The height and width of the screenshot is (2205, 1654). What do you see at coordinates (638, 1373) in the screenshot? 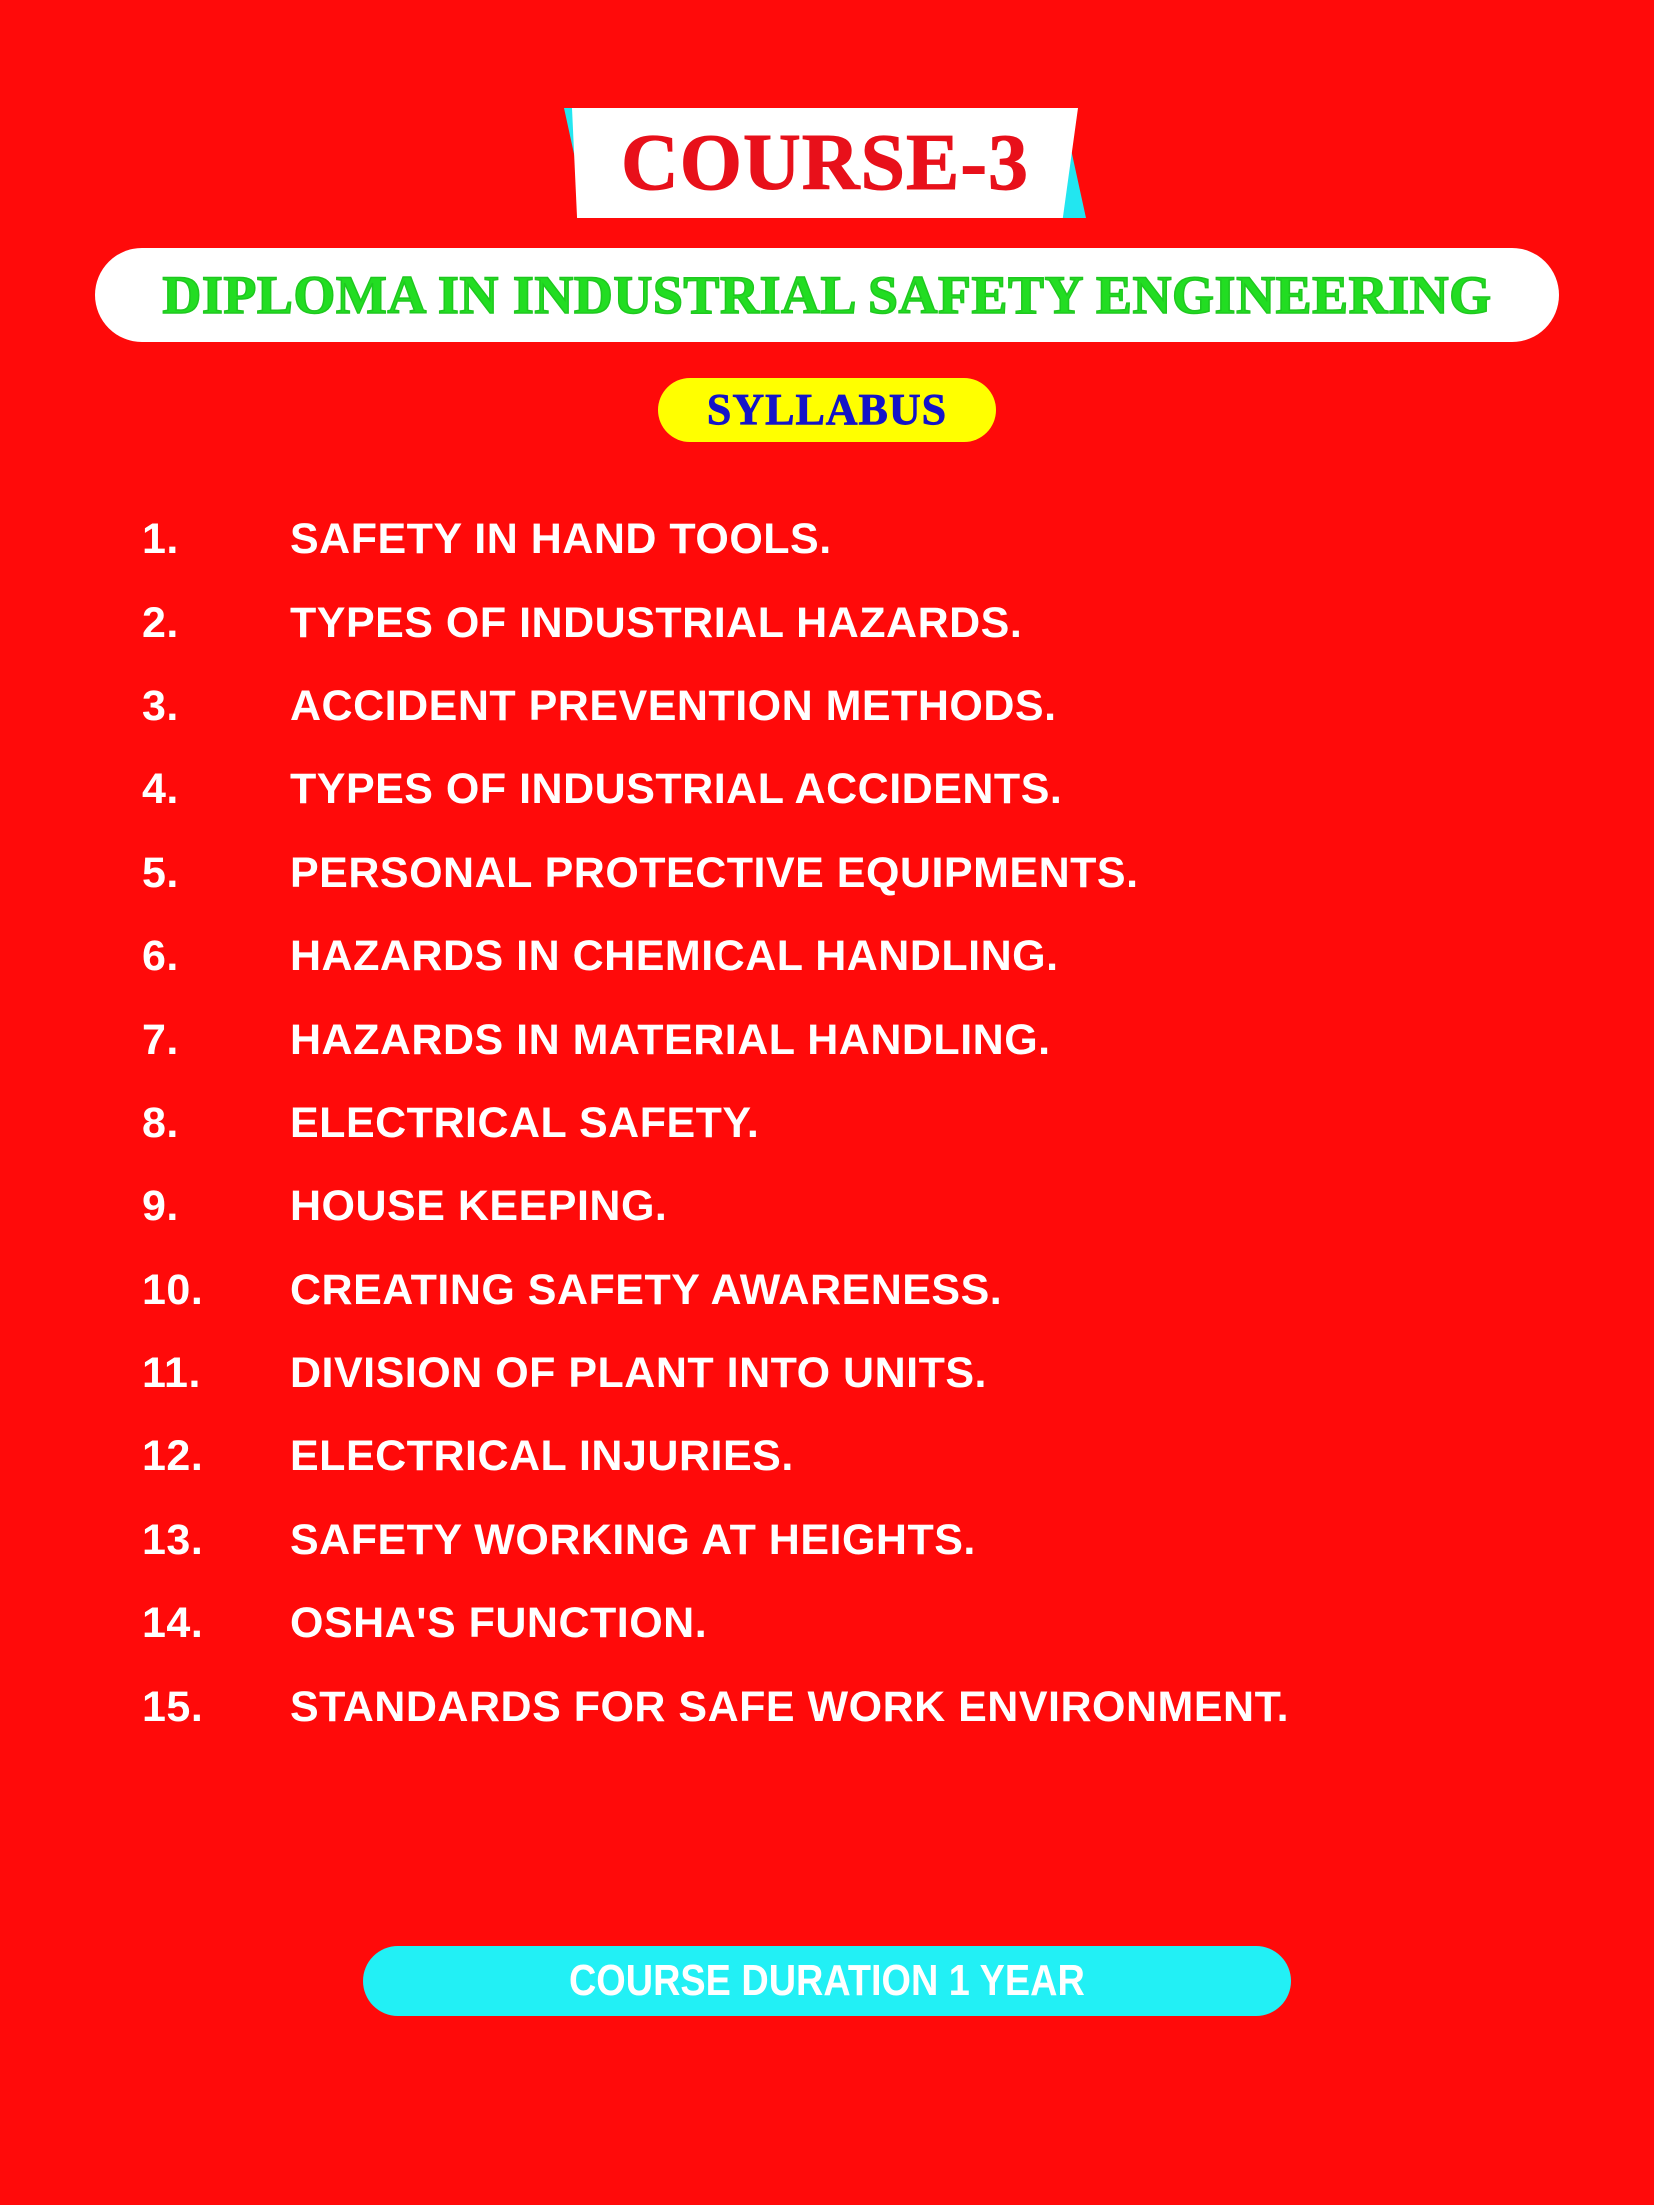
I see `syllabus-item-text: DIVISION OF PLANT INTO UNITS.` at bounding box center [638, 1373].